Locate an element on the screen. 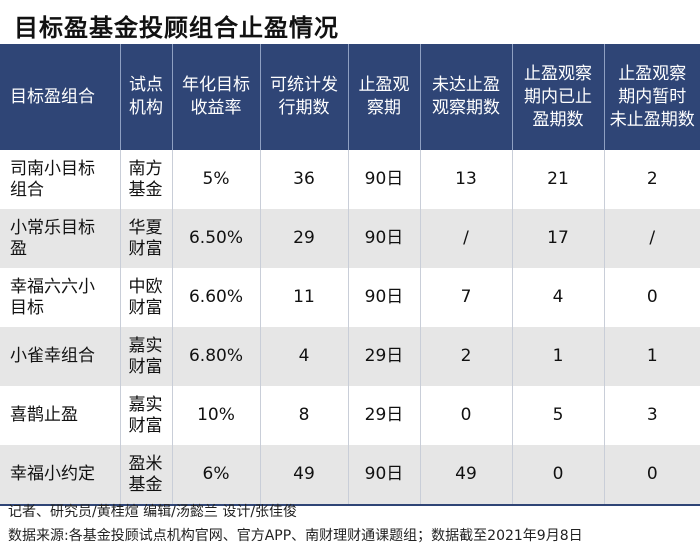  table-row: 小雀幸组合 嘉实 财富 6.80% 4 29日 2 1 1 is located at coordinates (350, 356).